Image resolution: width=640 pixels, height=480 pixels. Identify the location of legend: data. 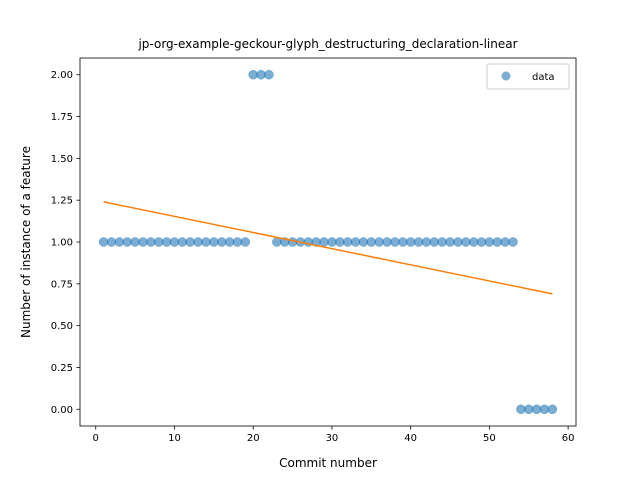
(528, 76).